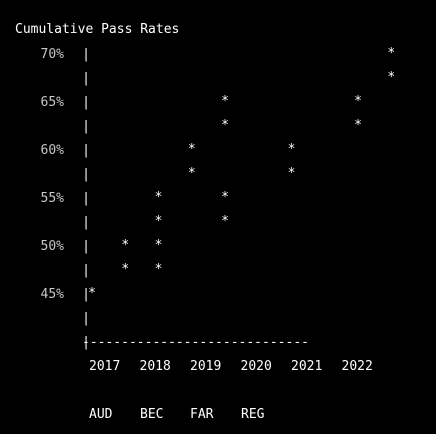 This screenshot has height=434, width=436. Describe the element at coordinates (253, 414) in the screenshot. I see `legend-label: REG` at that location.